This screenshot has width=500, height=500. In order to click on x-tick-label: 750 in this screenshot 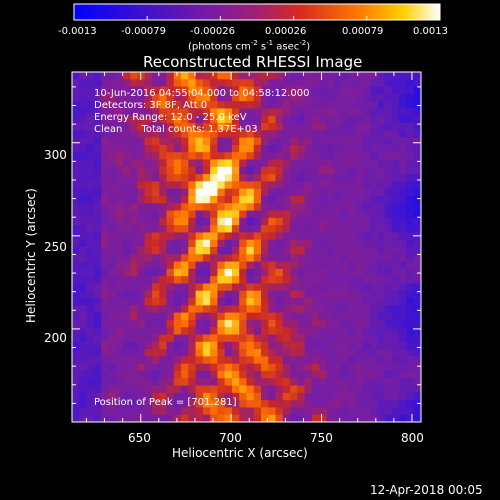, I will do `click(321, 438)`.